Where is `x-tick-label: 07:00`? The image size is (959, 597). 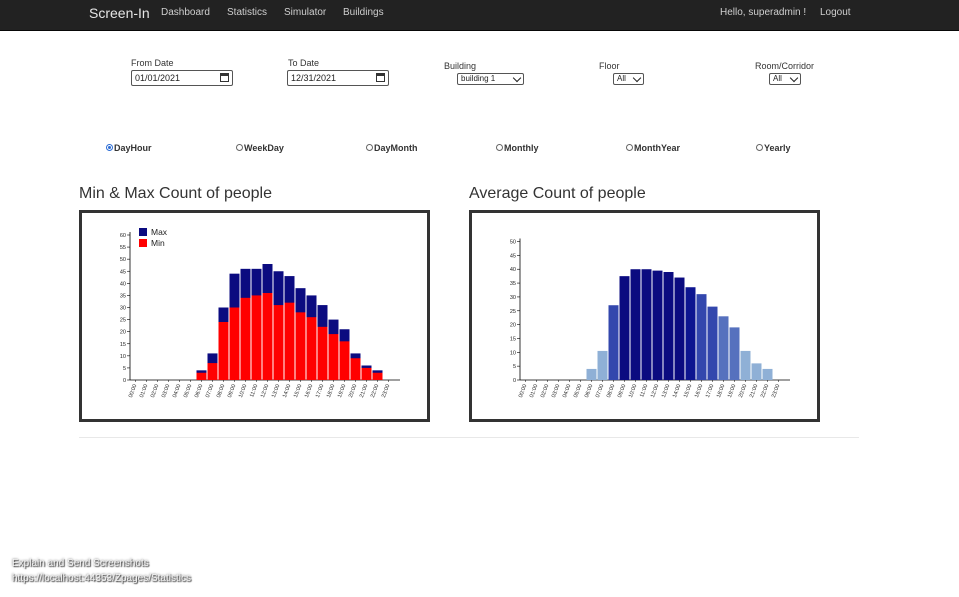 x-tick-label: 07:00 is located at coordinates (600, 391).